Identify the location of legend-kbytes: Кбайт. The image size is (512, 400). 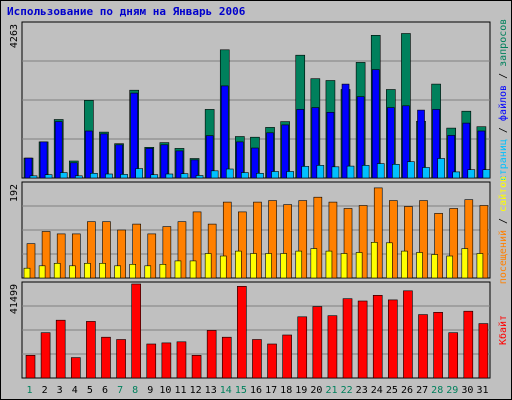
(503, 330).